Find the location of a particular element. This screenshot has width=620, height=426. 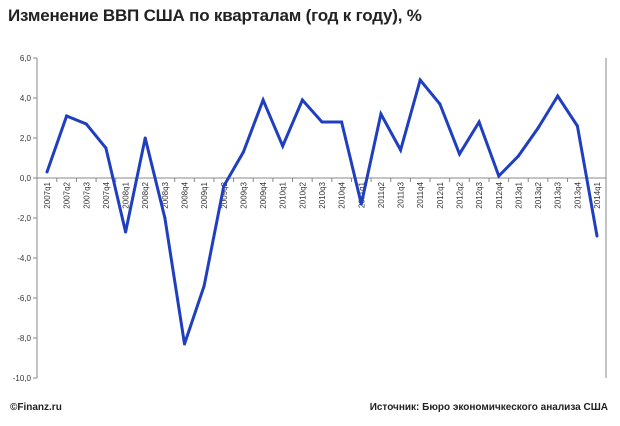

x-tick-label: 2009q2 is located at coordinates (224, 194).